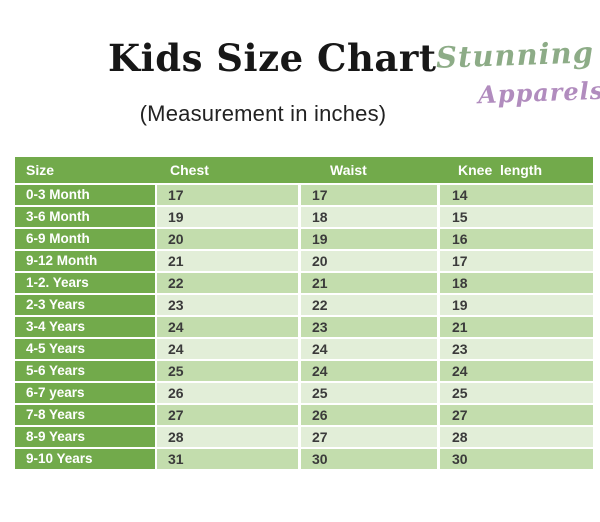 This screenshot has height=522, width=600. What do you see at coordinates (227, 283) in the screenshot?
I see `chest-value-cell: 22` at bounding box center [227, 283].